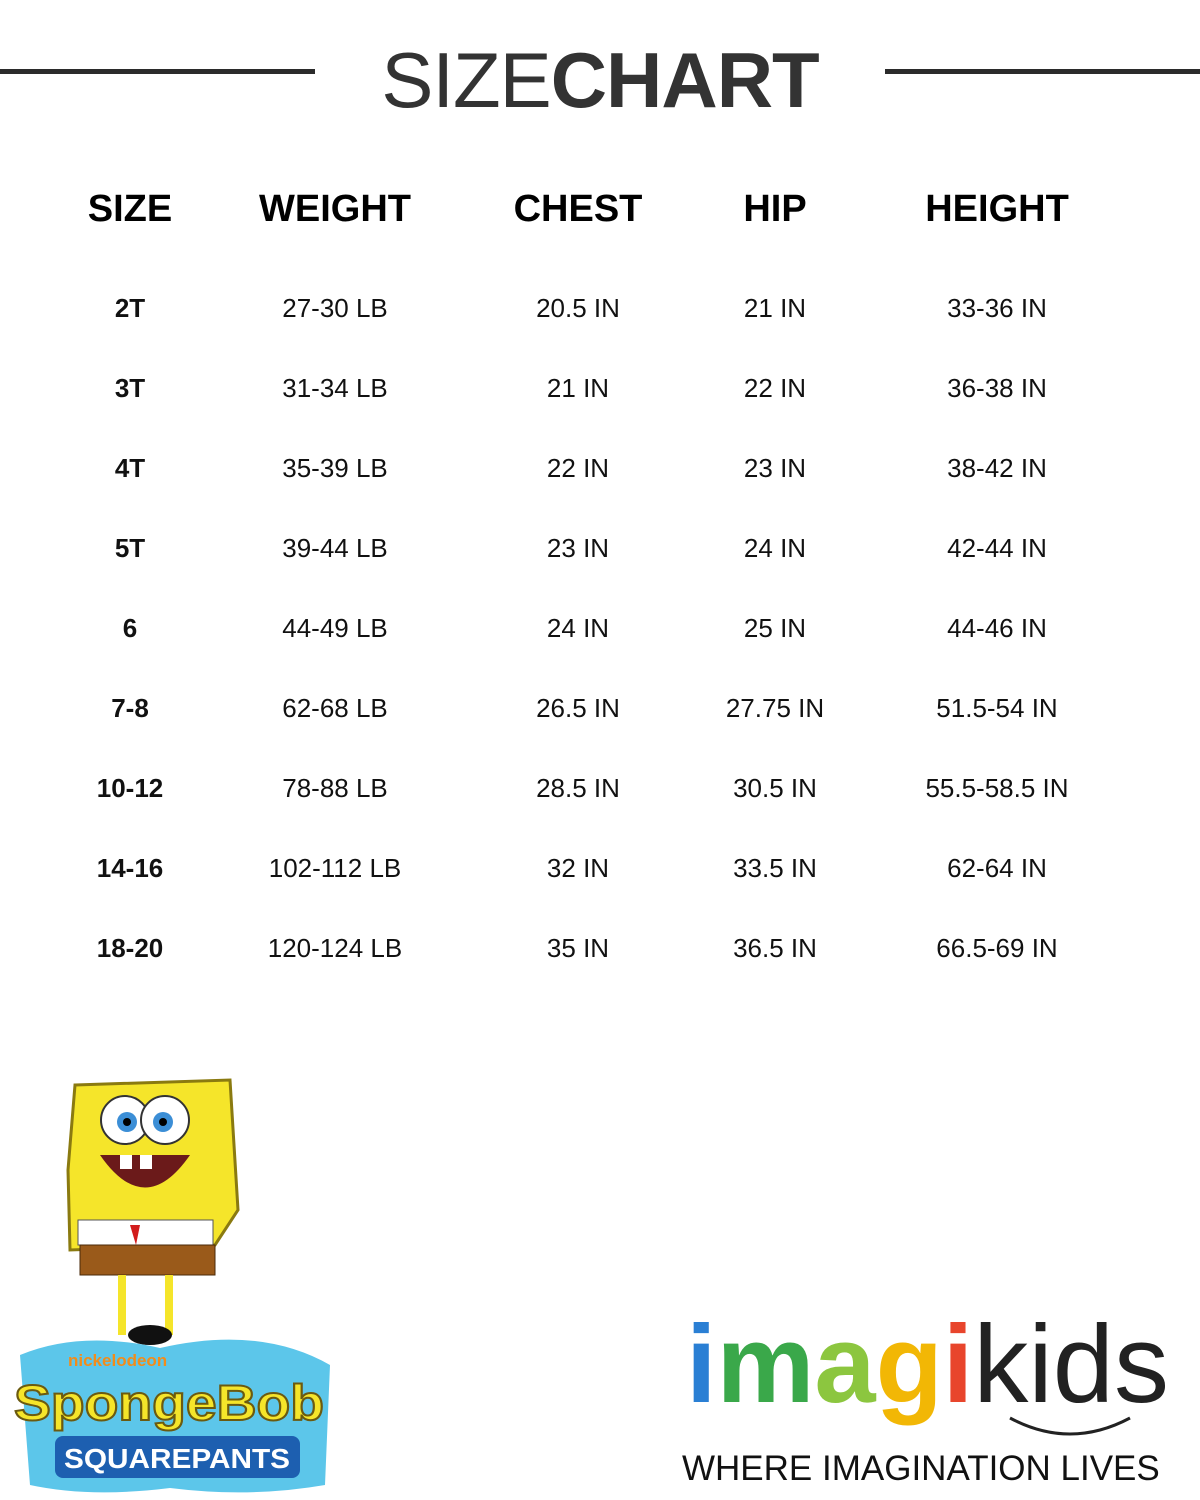 The height and width of the screenshot is (1500, 1200). What do you see at coordinates (775, 308) in the screenshot?
I see `cell-hip: 21 IN` at bounding box center [775, 308].